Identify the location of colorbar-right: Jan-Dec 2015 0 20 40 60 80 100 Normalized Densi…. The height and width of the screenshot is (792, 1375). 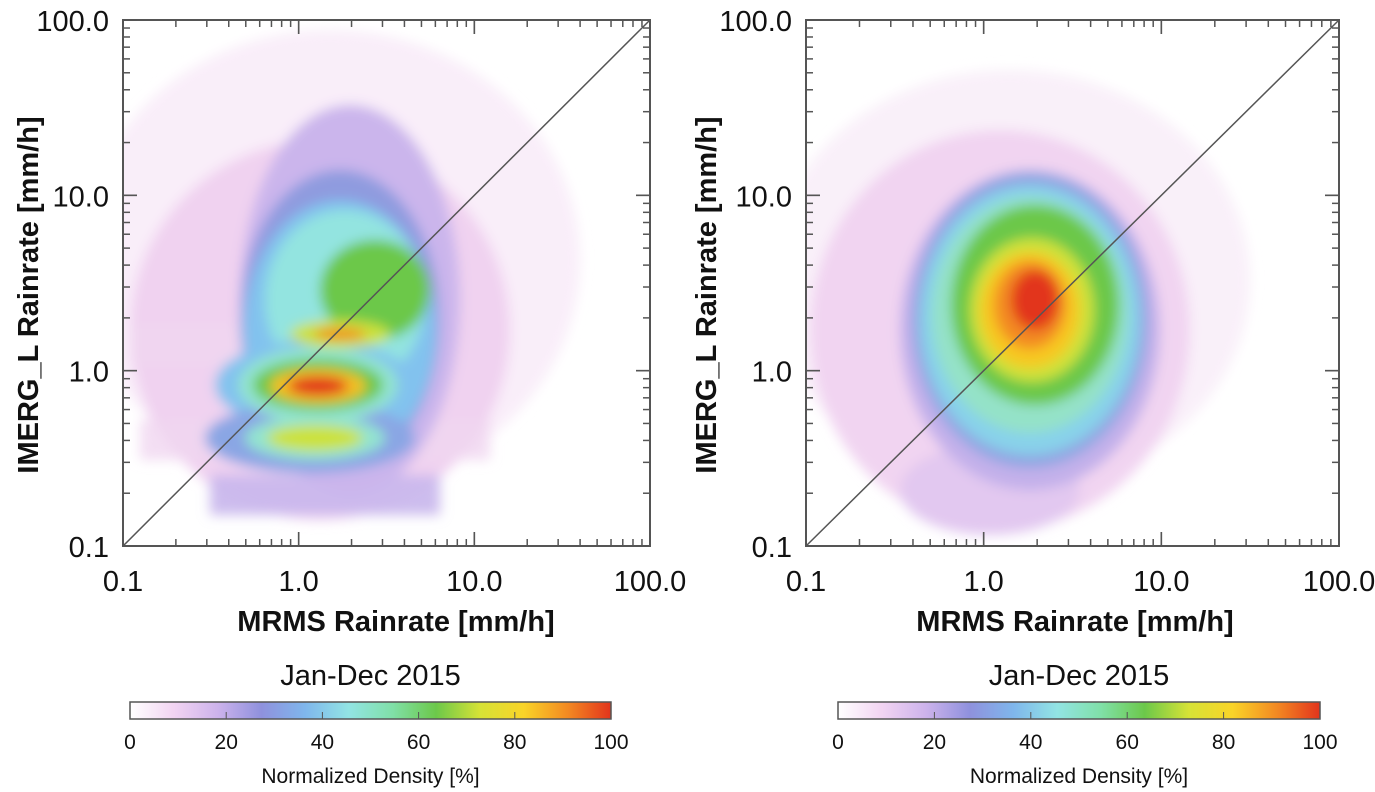
(1084, 724).